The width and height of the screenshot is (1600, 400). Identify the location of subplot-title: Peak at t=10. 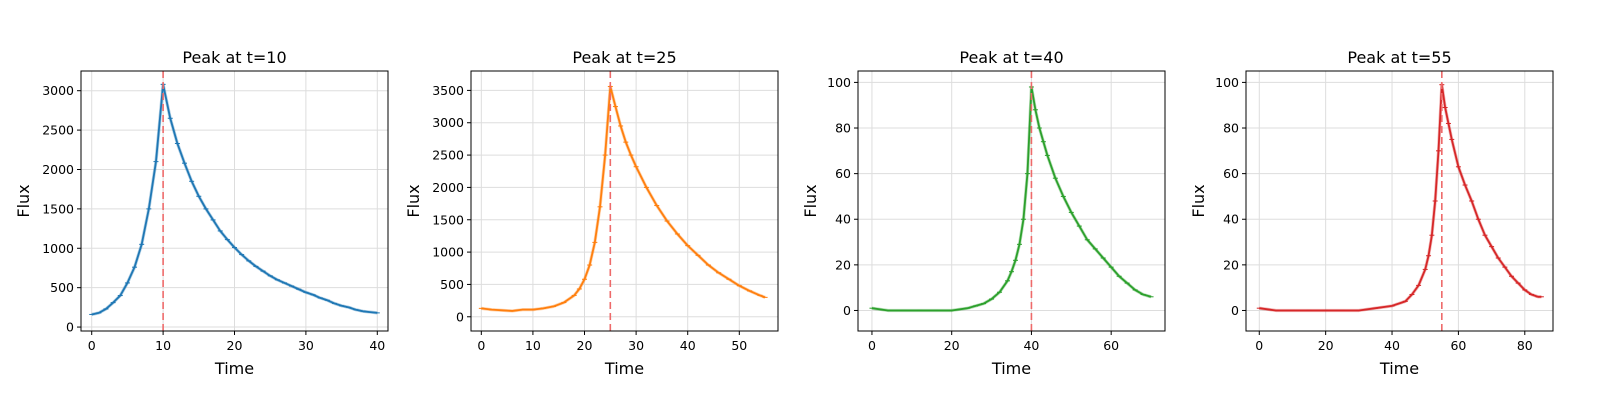
(234, 57).